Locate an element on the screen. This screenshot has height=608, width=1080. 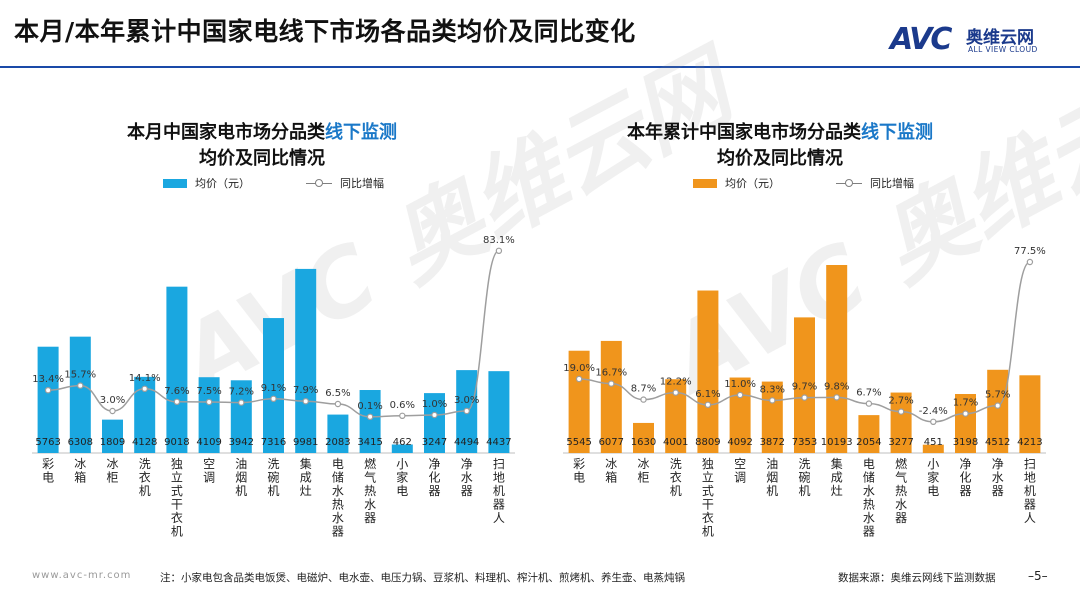
left-growth-label: 83.1% is located at coordinates (499, 240).